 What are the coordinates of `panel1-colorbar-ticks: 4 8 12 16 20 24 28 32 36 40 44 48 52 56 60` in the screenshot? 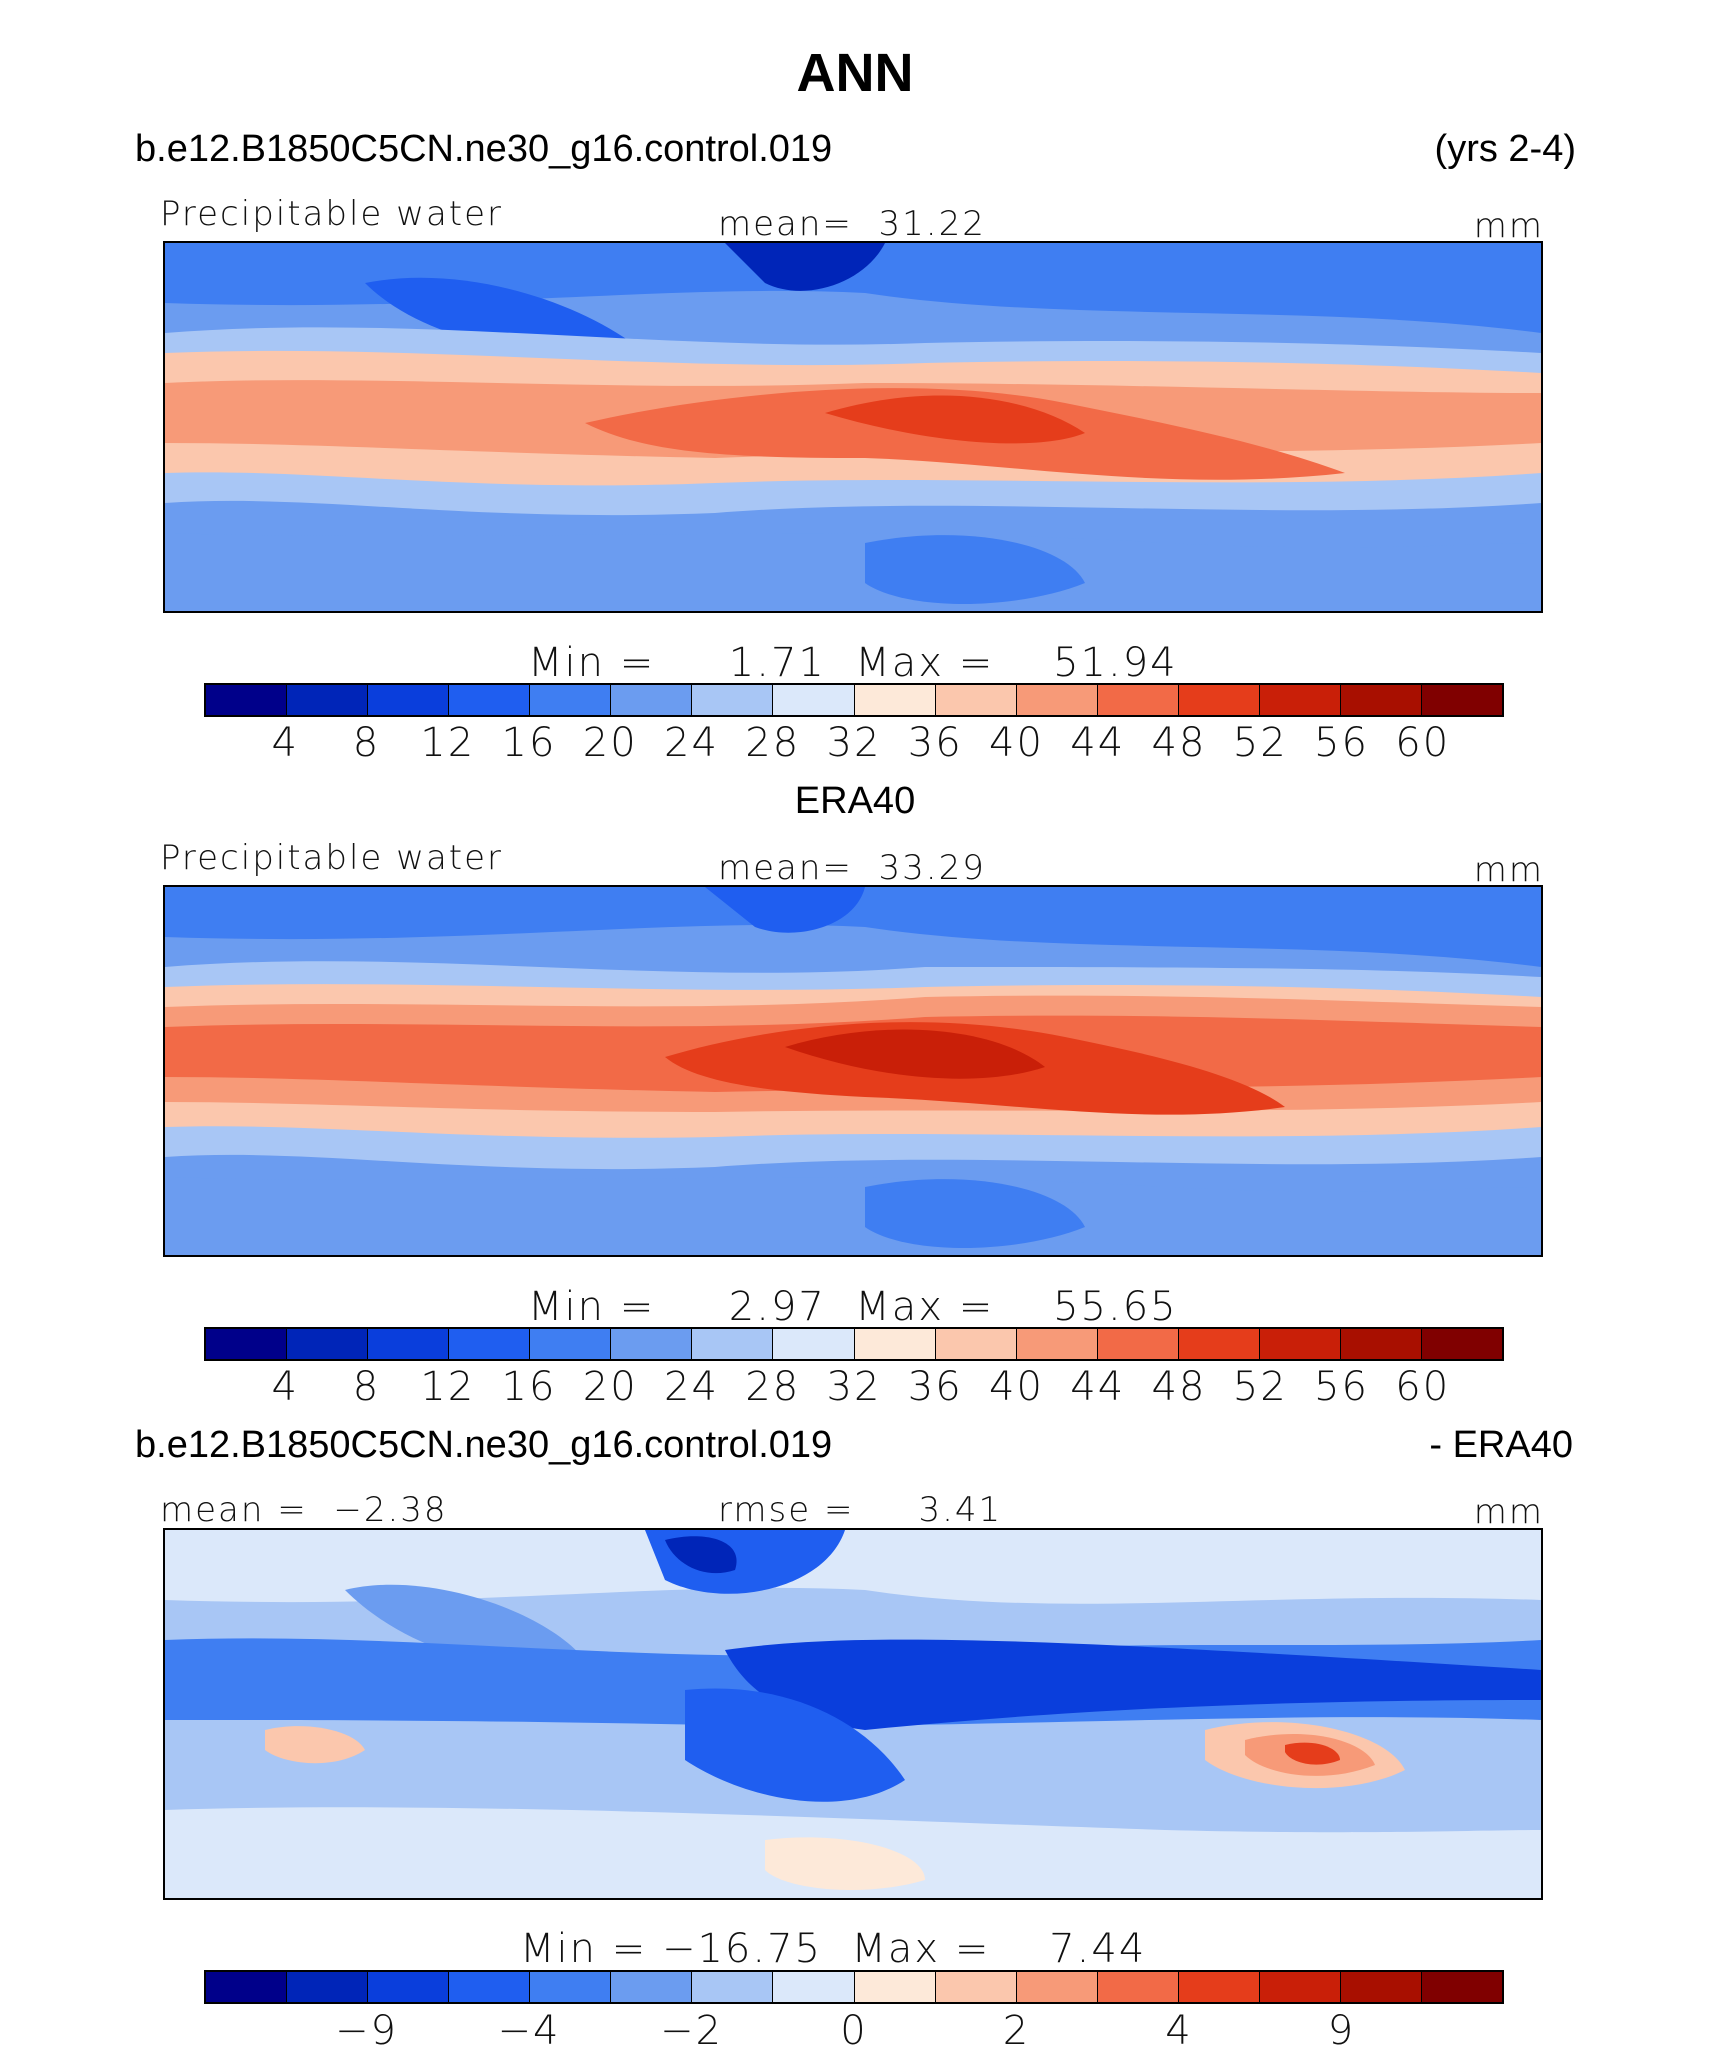 It's located at (854, 743).